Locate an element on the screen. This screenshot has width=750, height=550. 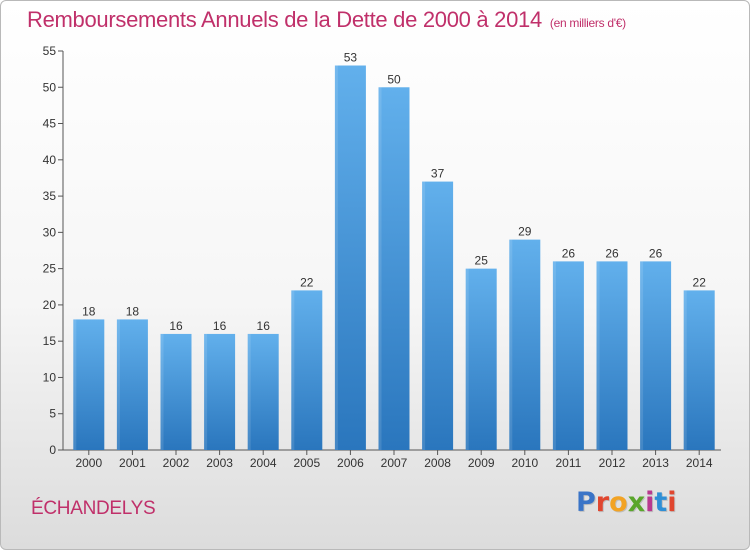
logo-letter: o is located at coordinates (618, 502).